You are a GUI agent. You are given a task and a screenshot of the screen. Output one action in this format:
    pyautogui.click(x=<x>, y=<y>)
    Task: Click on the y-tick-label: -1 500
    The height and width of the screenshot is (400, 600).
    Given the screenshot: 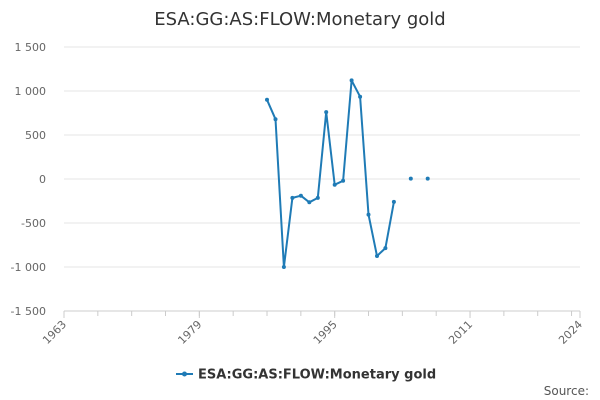 What is the action you would take?
    pyautogui.click(x=28, y=311)
    